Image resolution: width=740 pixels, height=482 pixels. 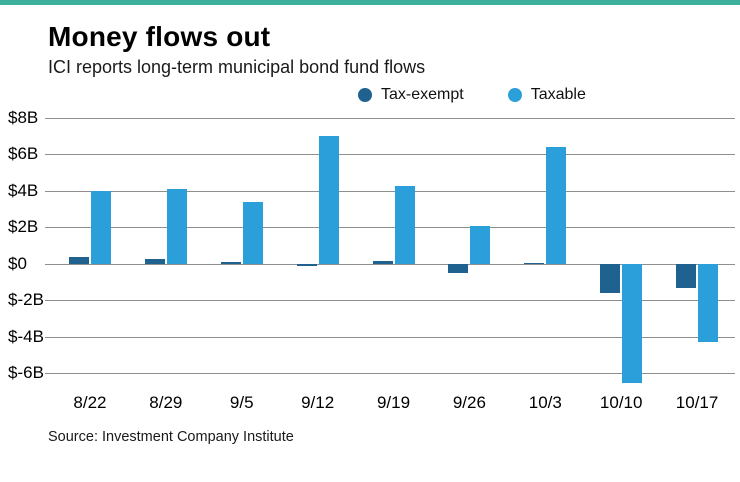 I want to click on bar-tax-exempt-9/26, so click(x=458, y=268).